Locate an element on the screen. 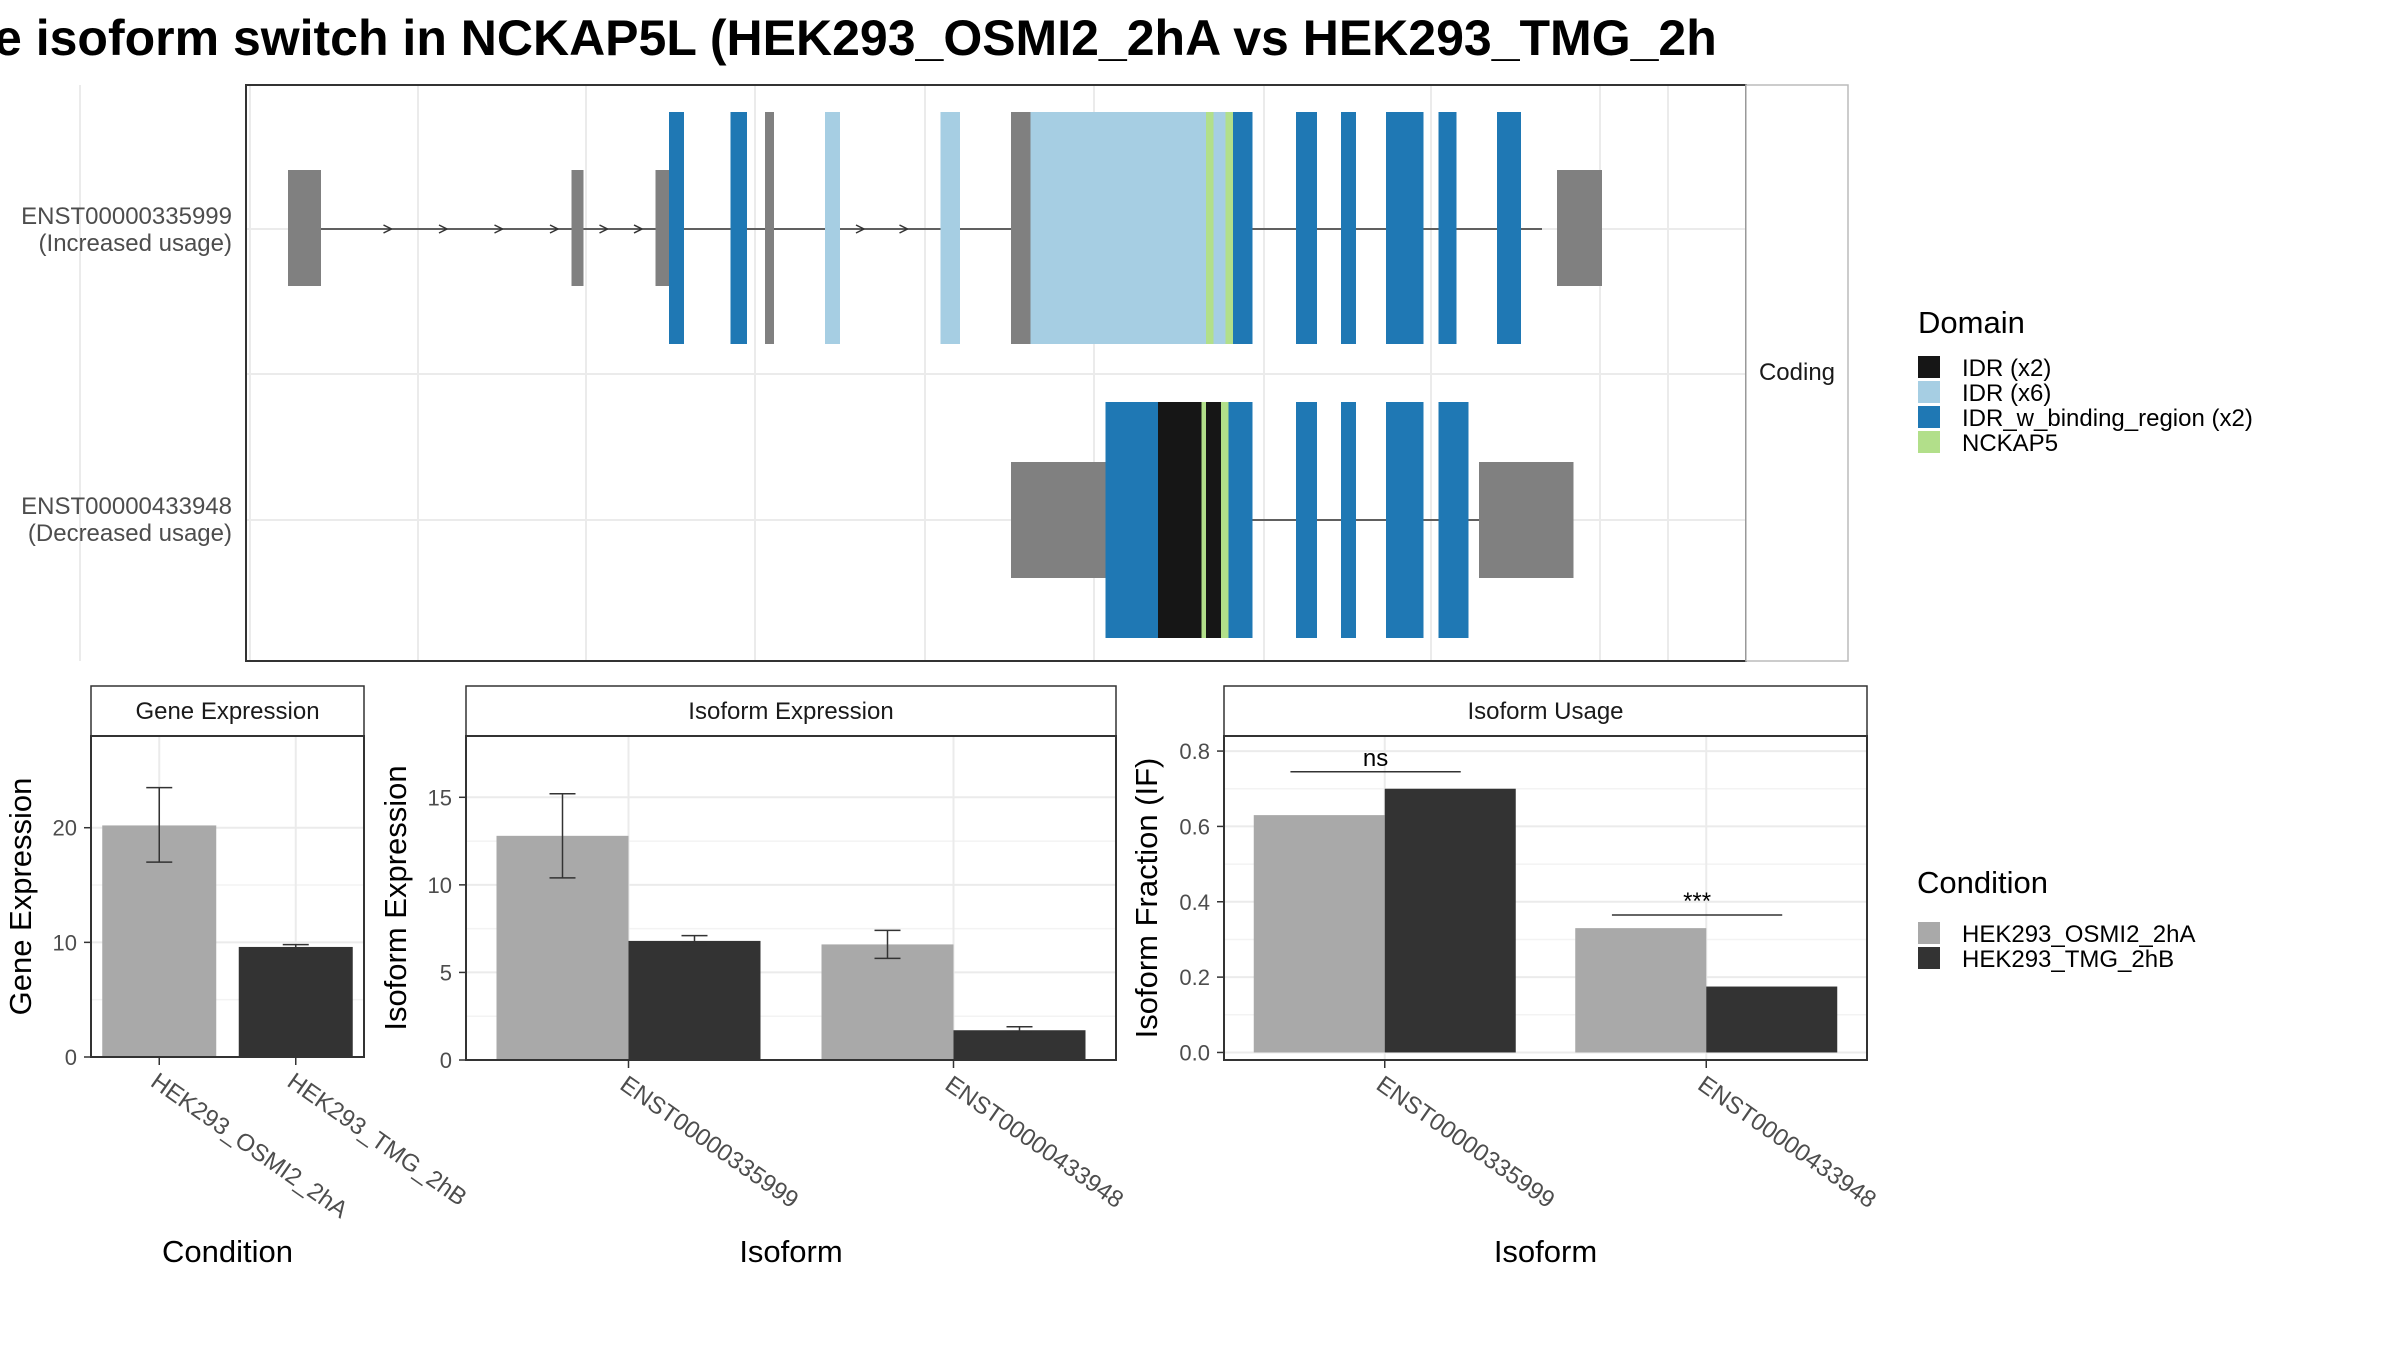 The width and height of the screenshot is (2400, 1350). strip-title: Gene Expression is located at coordinates (227, 711).